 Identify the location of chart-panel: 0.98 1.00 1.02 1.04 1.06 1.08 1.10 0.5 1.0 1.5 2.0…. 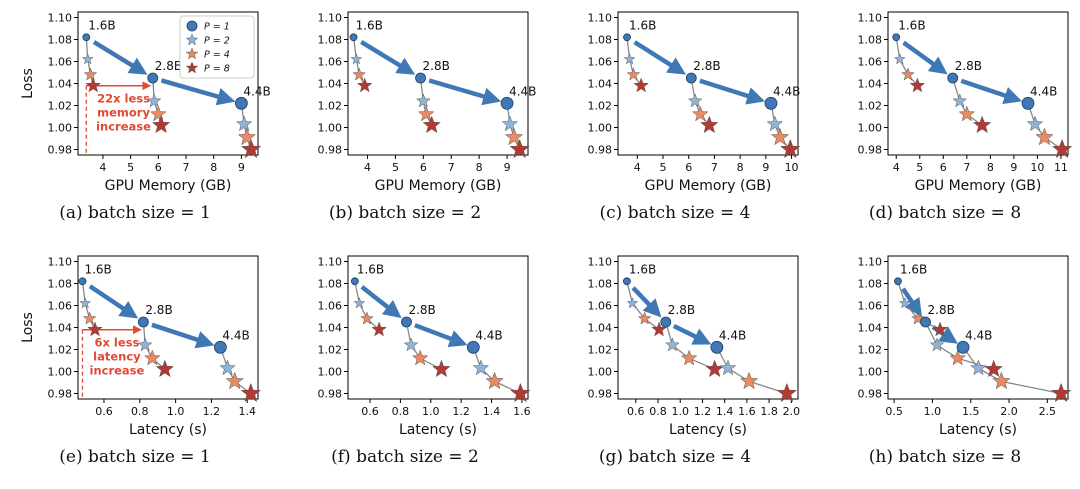
(965, 346).